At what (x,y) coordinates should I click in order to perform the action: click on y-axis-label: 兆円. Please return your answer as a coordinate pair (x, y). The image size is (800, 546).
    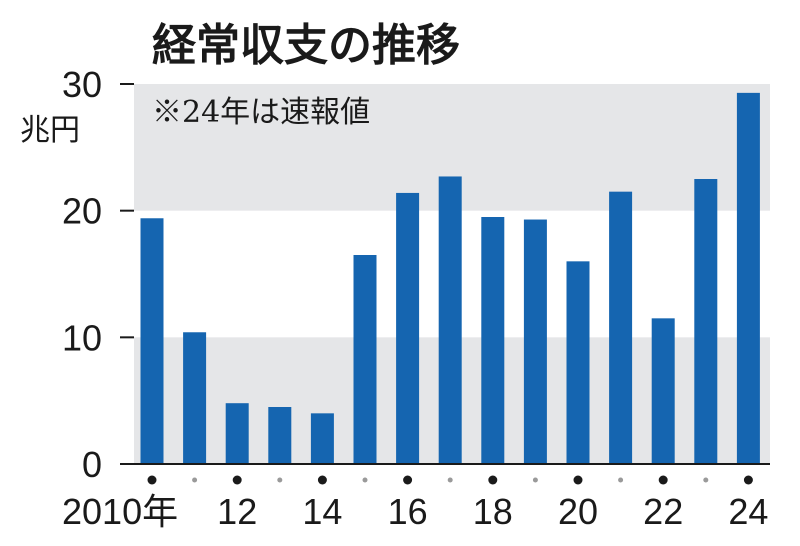
    Looking at the image, I should click on (50, 130).